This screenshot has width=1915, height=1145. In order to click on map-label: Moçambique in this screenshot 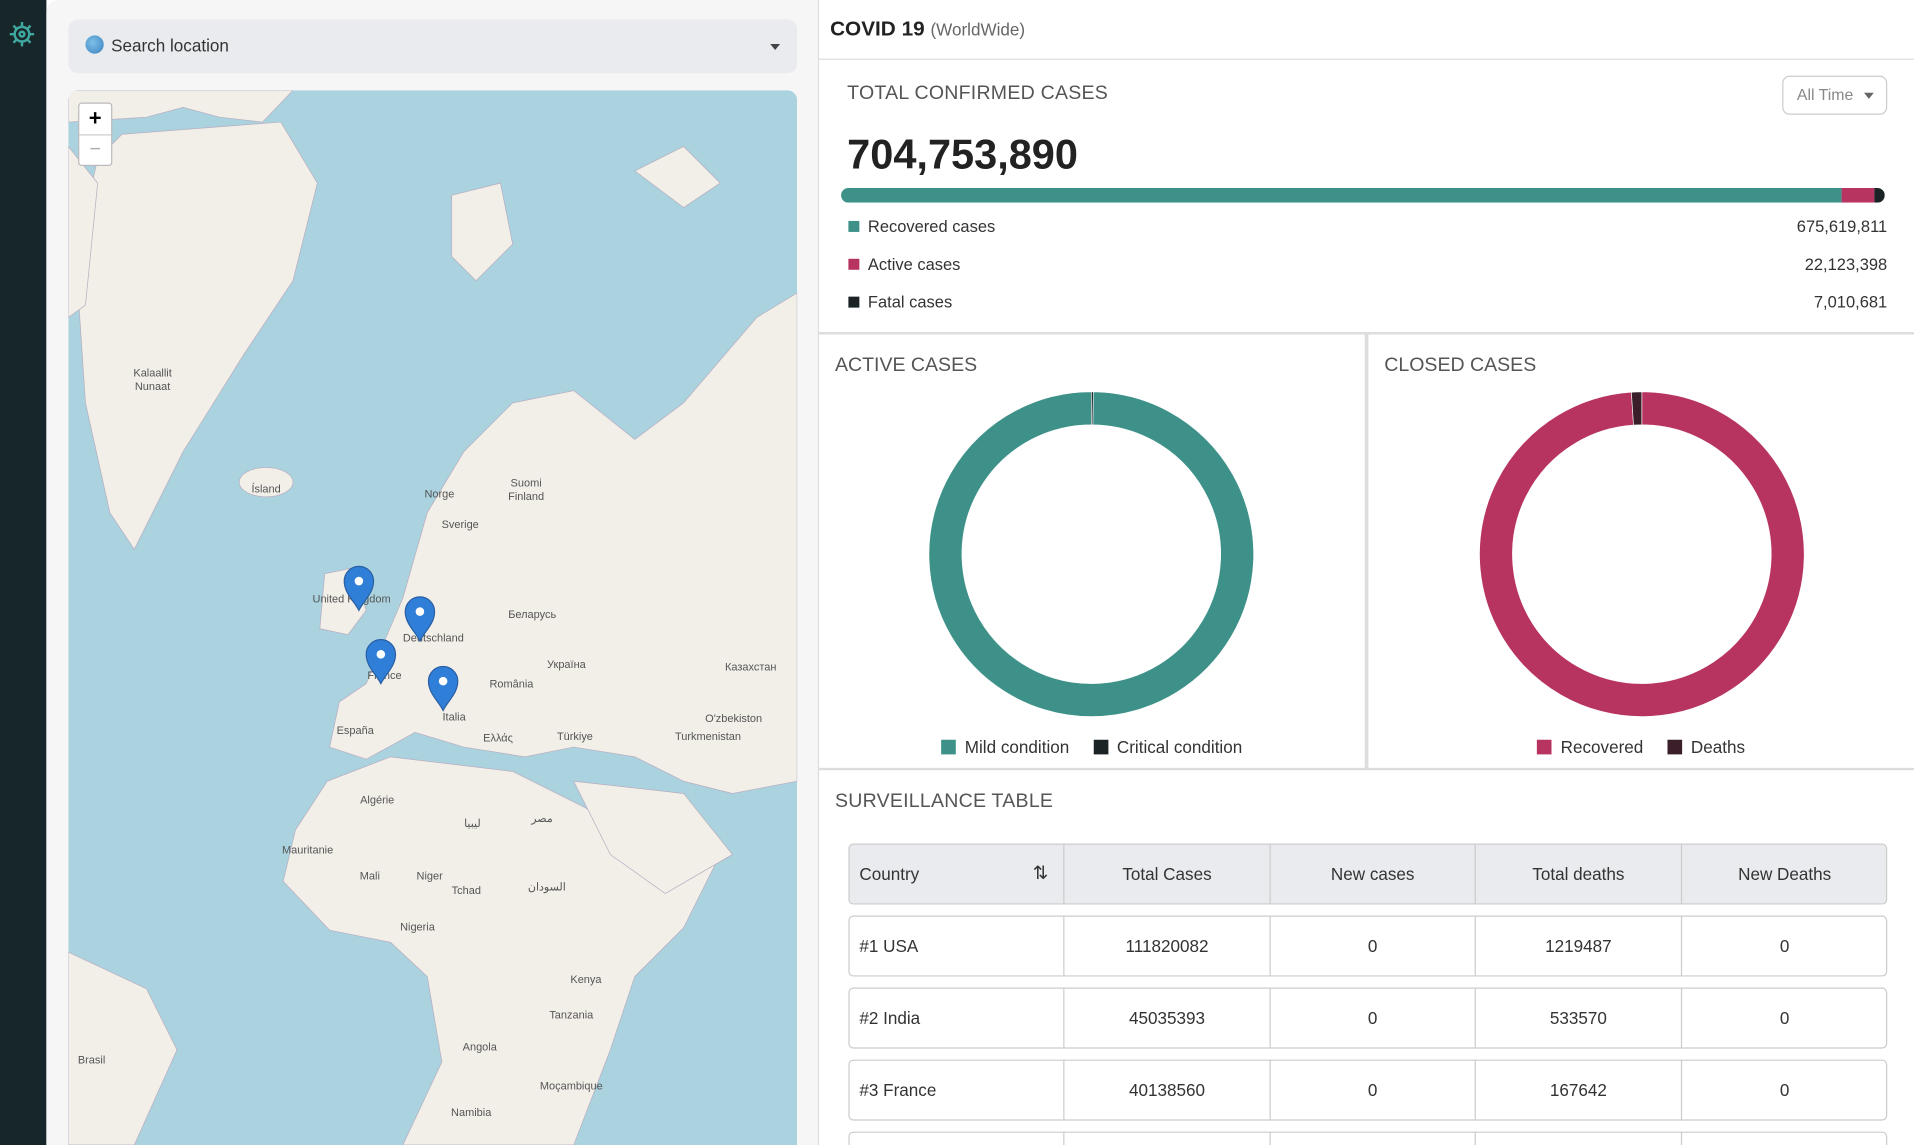, I will do `click(571, 1086)`.